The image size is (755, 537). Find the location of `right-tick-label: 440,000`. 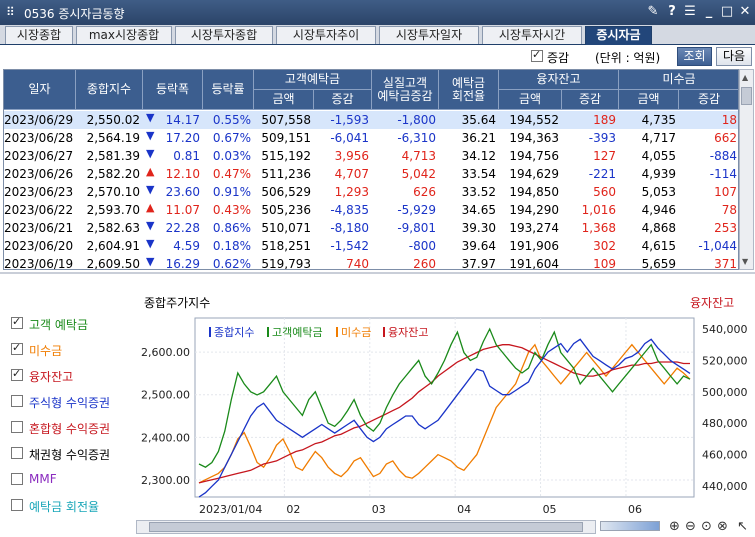

right-tick-label: 440,000 is located at coordinates (725, 486).